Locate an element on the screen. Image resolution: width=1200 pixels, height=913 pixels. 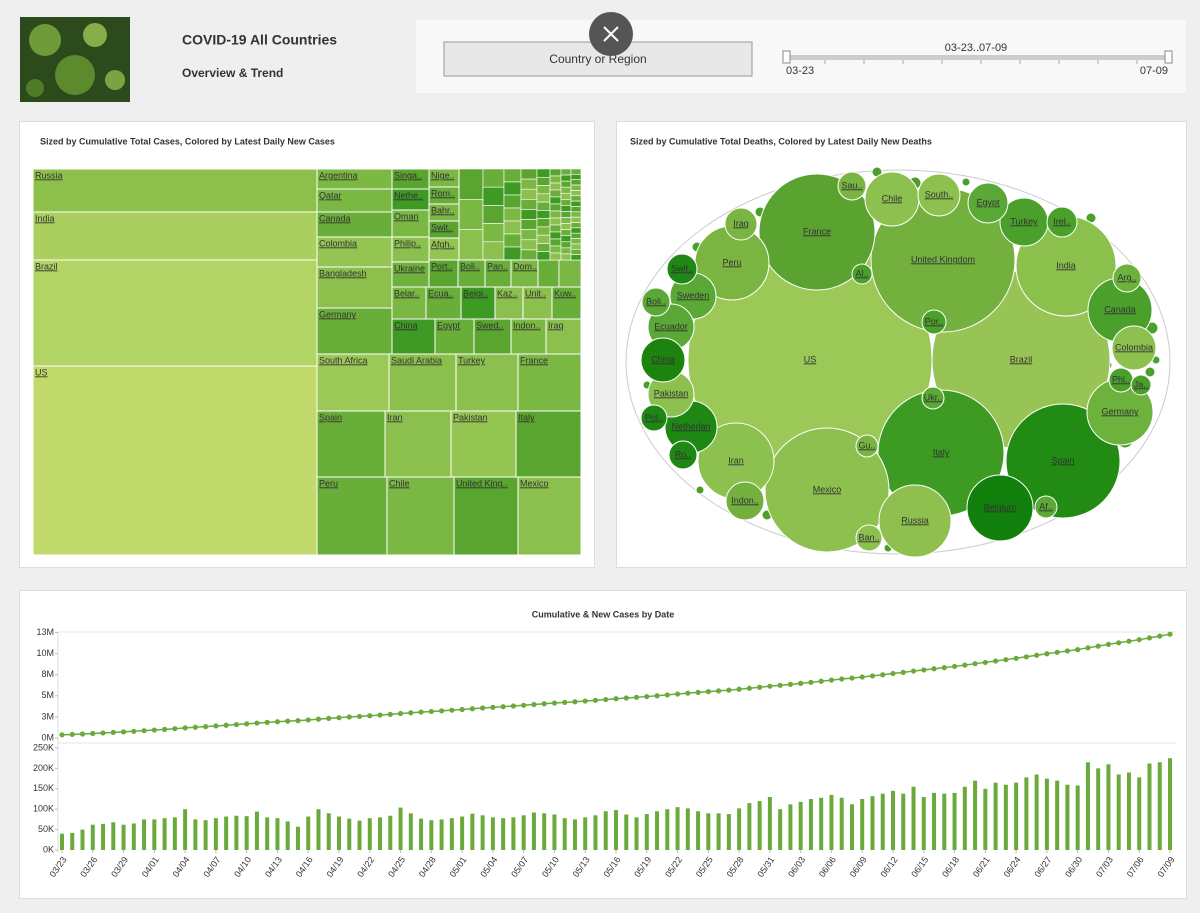
bubble-label: Gu.. is located at coordinates (866, 445).